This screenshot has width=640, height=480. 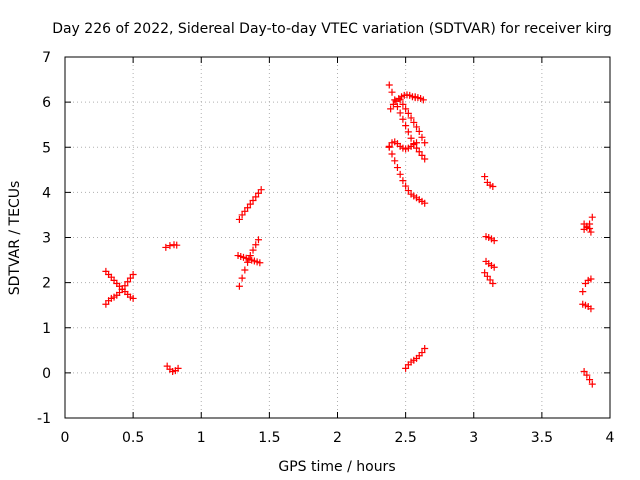 What do you see at coordinates (489, 182) in the screenshot?
I see `series-arc15` at bounding box center [489, 182].